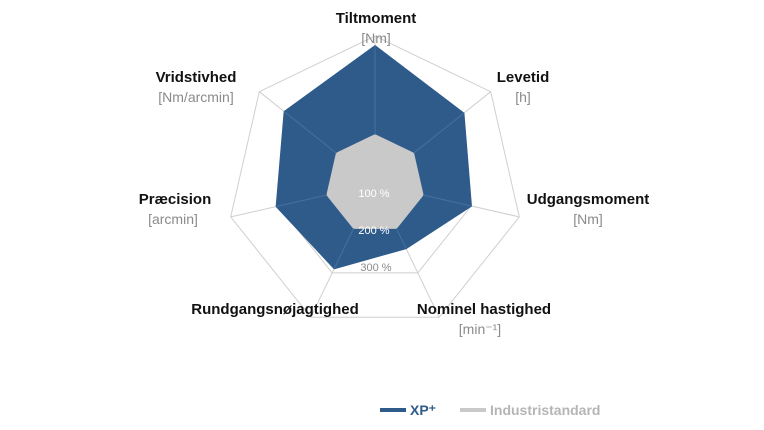 This screenshot has height=430, width=764. What do you see at coordinates (373, 194) in the screenshot?
I see `ring-label-100: 100 %` at bounding box center [373, 194].